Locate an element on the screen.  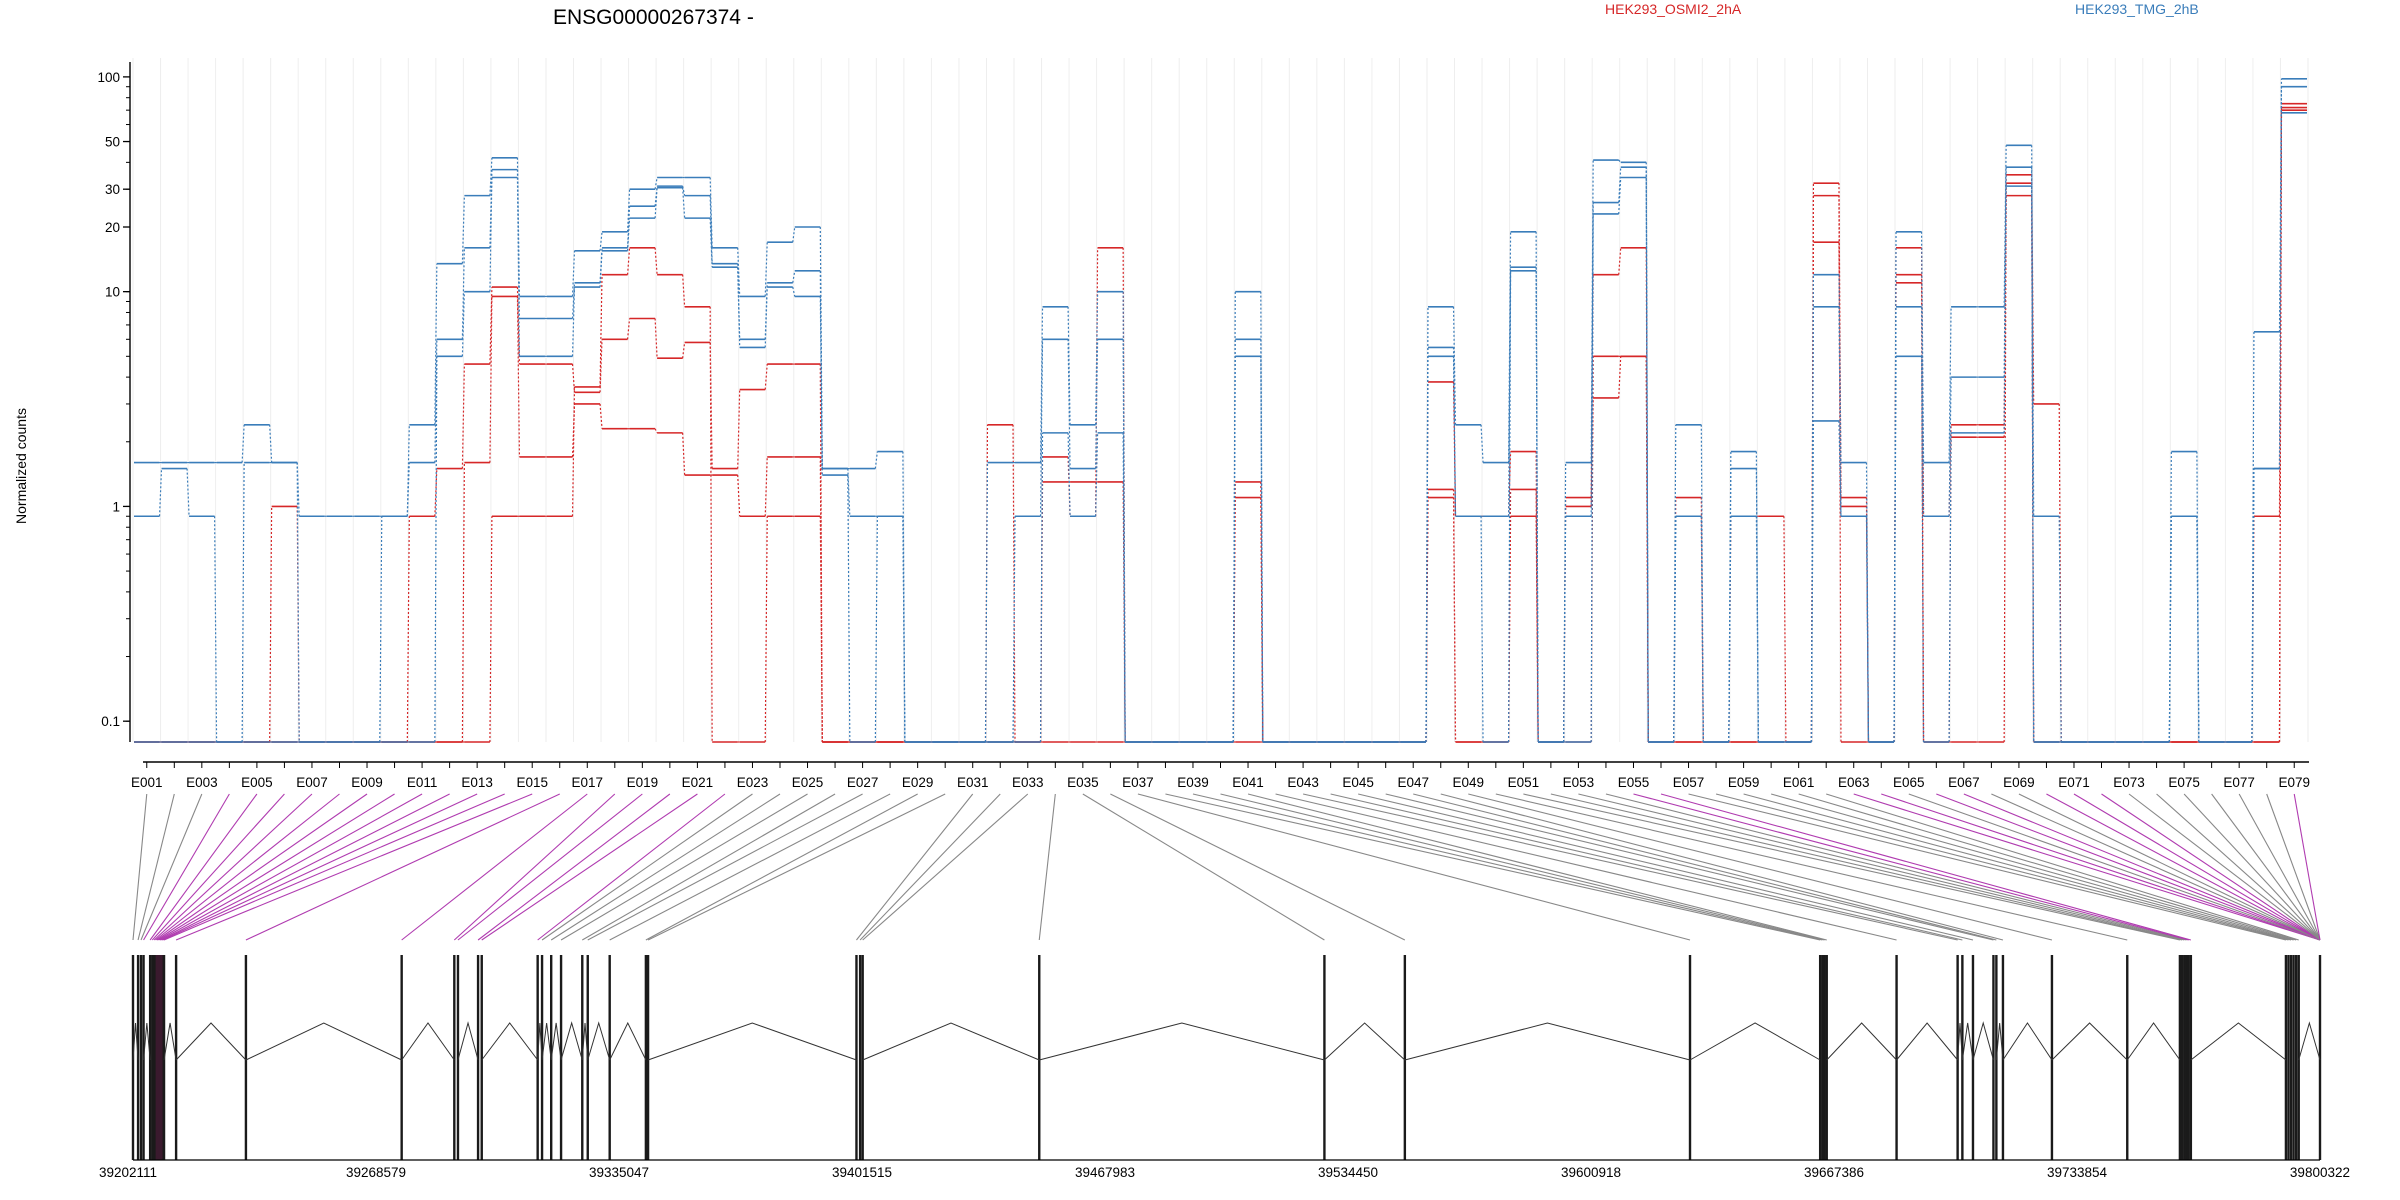
genomic-tick-label: 39800322 is located at coordinates (2320, 1172).